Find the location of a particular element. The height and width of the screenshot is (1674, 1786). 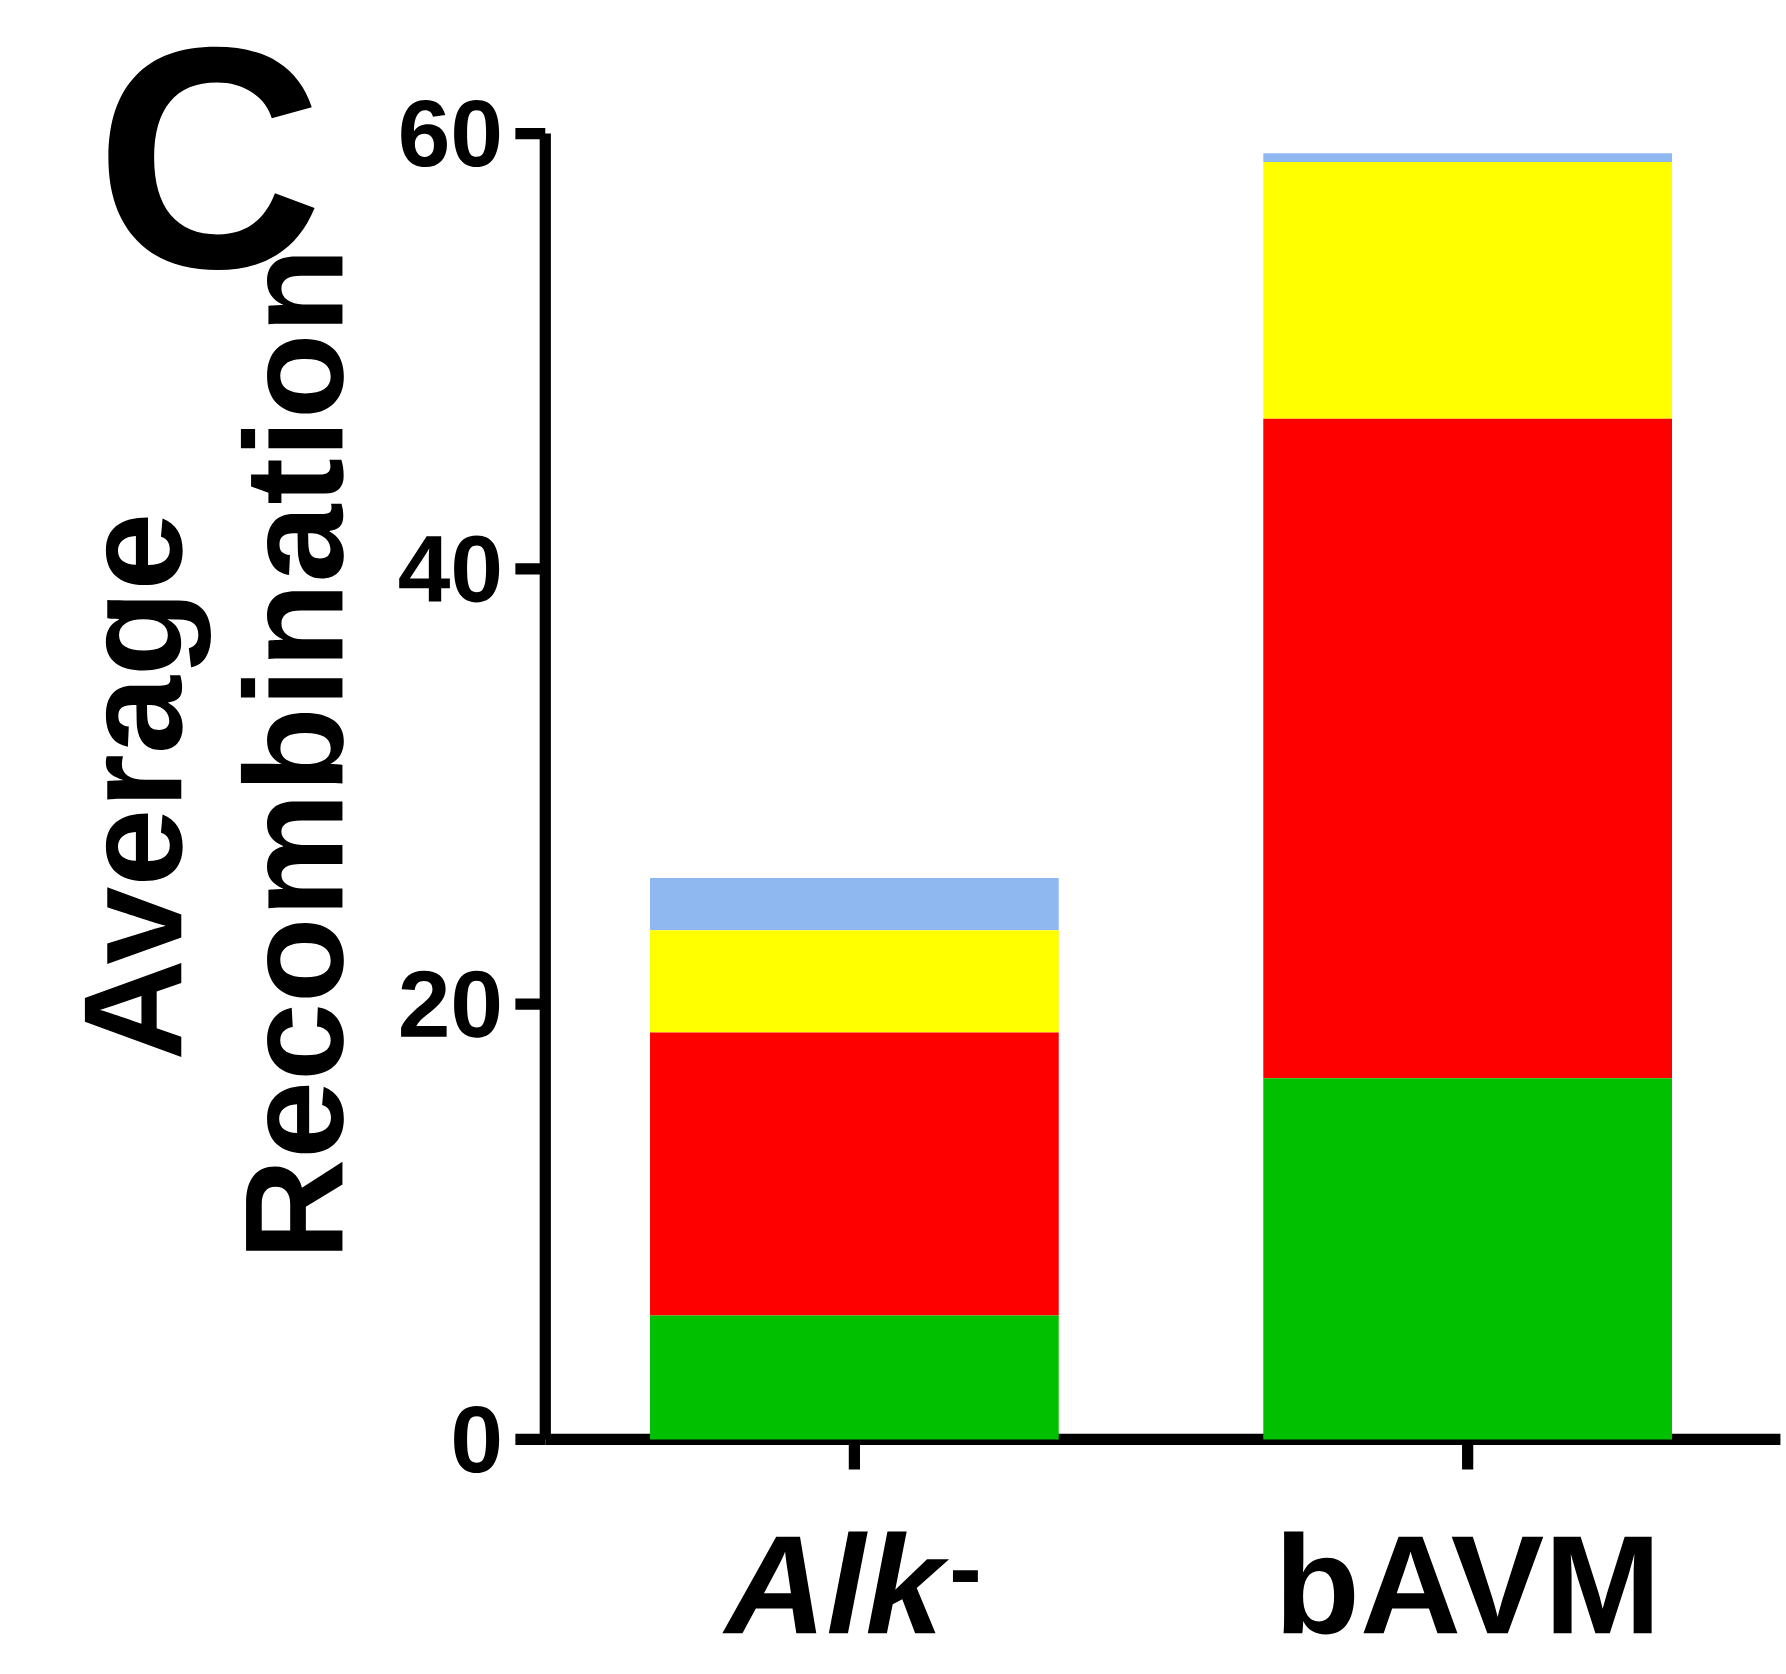

x-tick-label: Alk$^{-}$ is located at coordinates (850, 1582).